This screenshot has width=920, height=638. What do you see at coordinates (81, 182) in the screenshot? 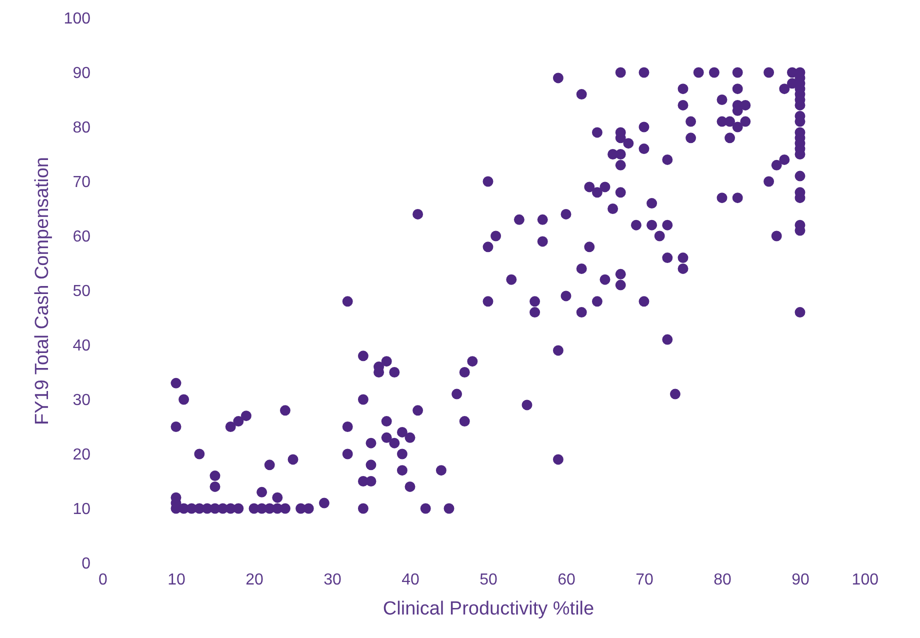
I see `y-tick-label: 70` at bounding box center [81, 182].